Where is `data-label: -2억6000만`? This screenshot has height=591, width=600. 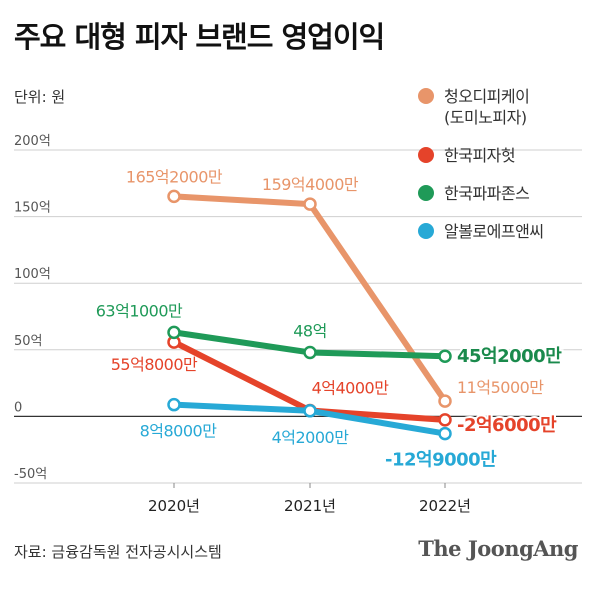 data-label: -2억6000만 is located at coordinates (507, 425).